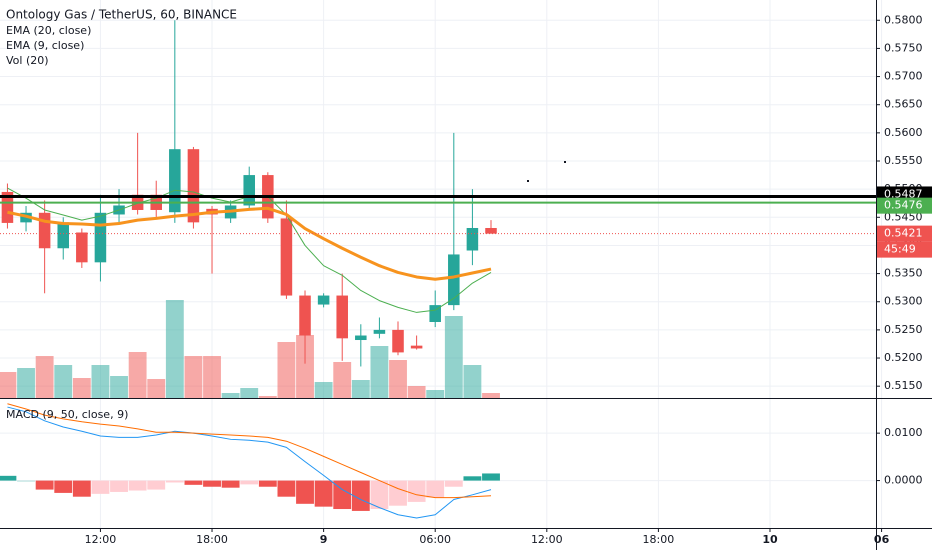 This screenshot has height=550, width=932. What do you see at coordinates (882, 539) in the screenshot?
I see `x-tick-label: 06` at bounding box center [882, 539].